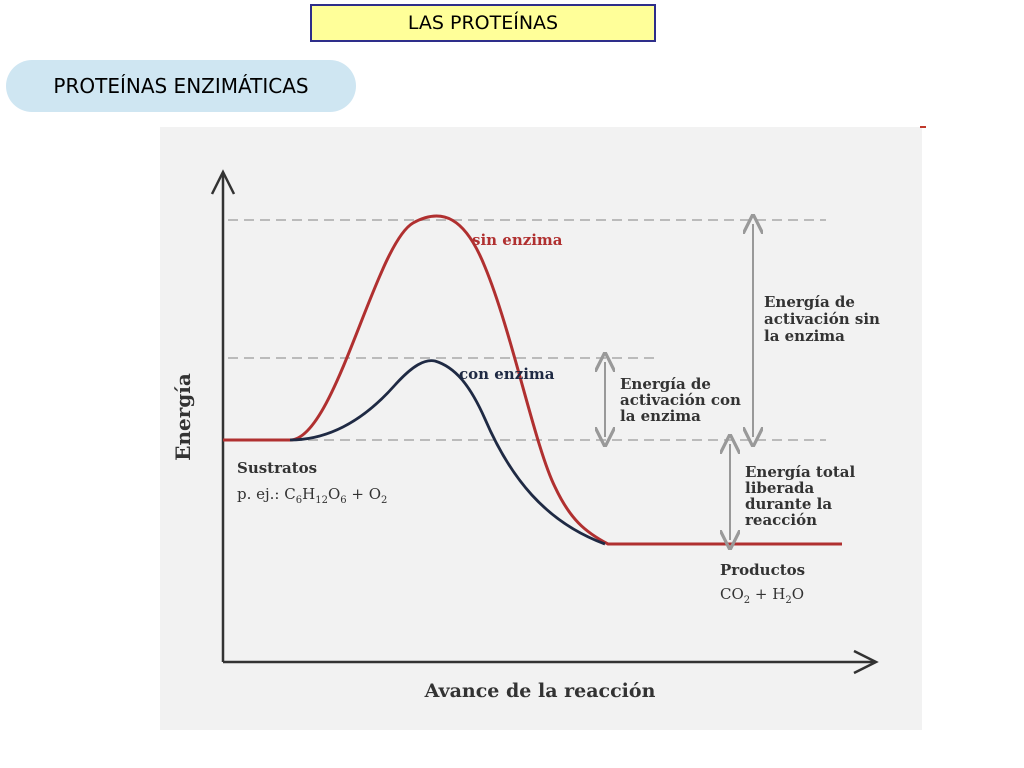 This screenshot has height=768, width=1024. Describe the element at coordinates (447, 452) in the screenshot. I see `curve-with-enzyme` at that location.